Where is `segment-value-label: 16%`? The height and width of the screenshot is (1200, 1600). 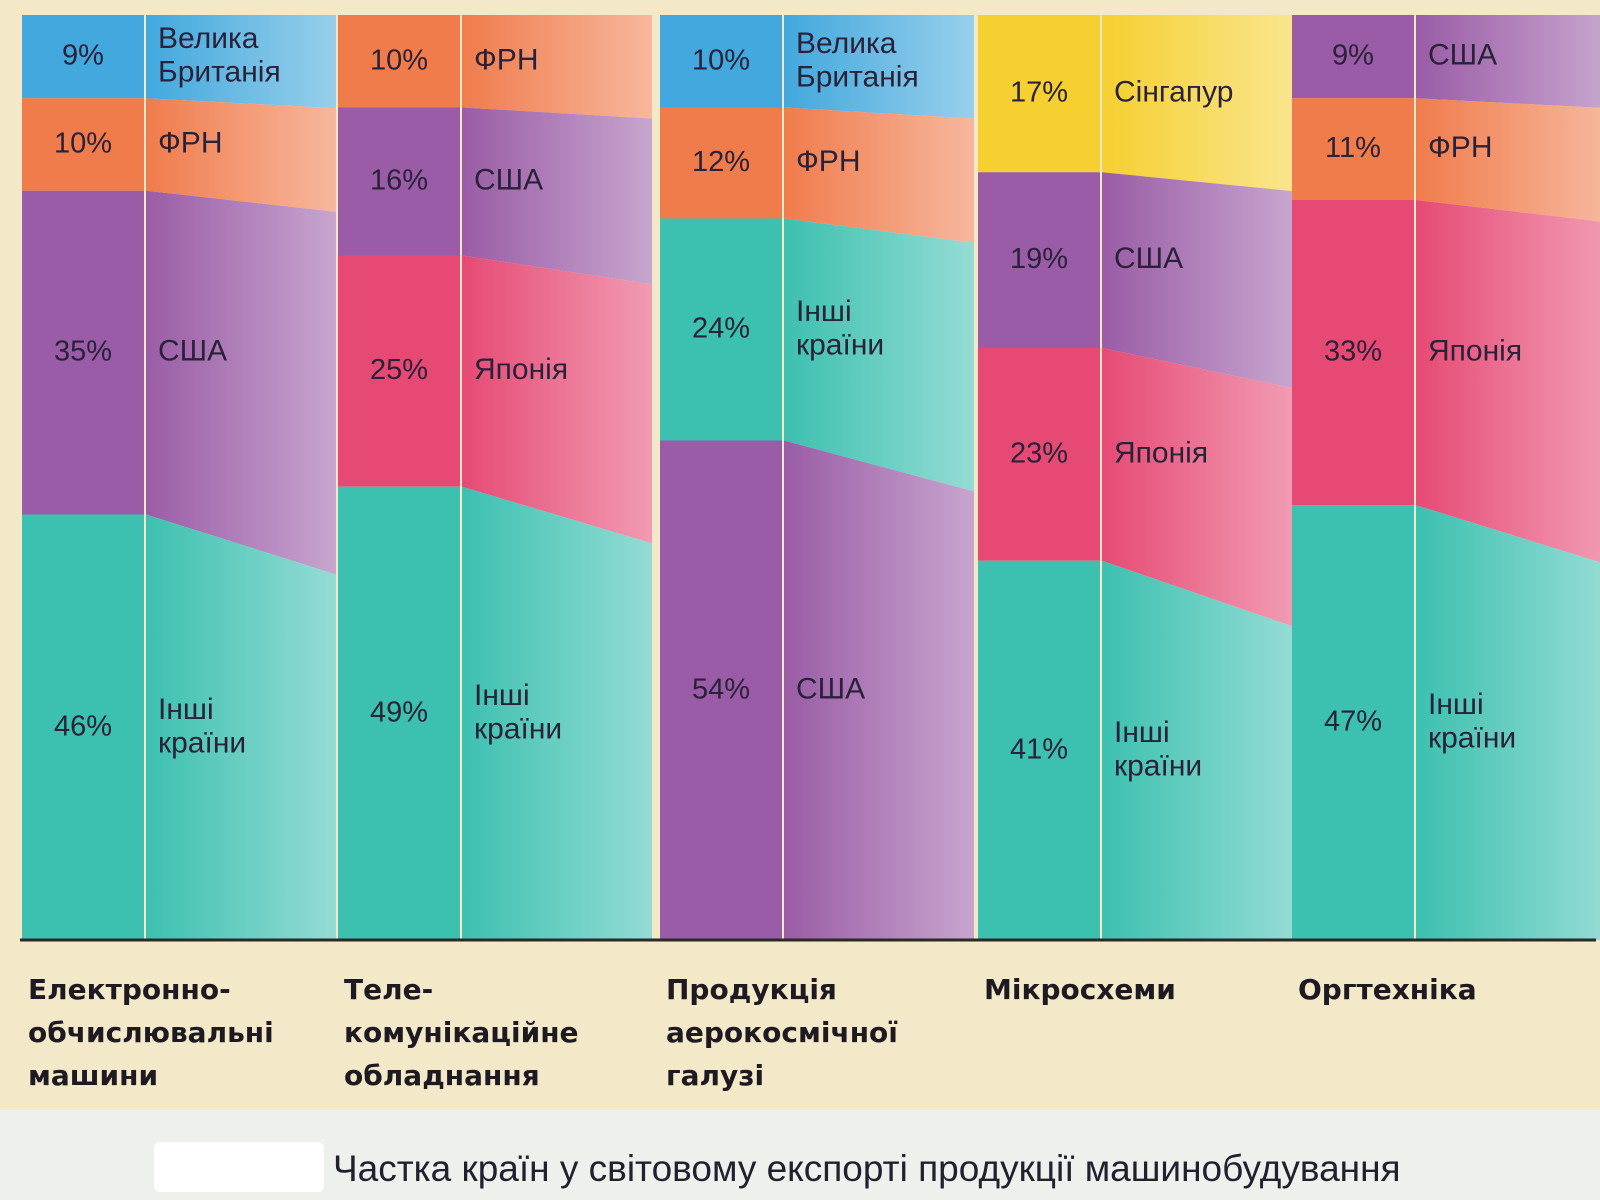
segment-value-label: 16% is located at coordinates (399, 180).